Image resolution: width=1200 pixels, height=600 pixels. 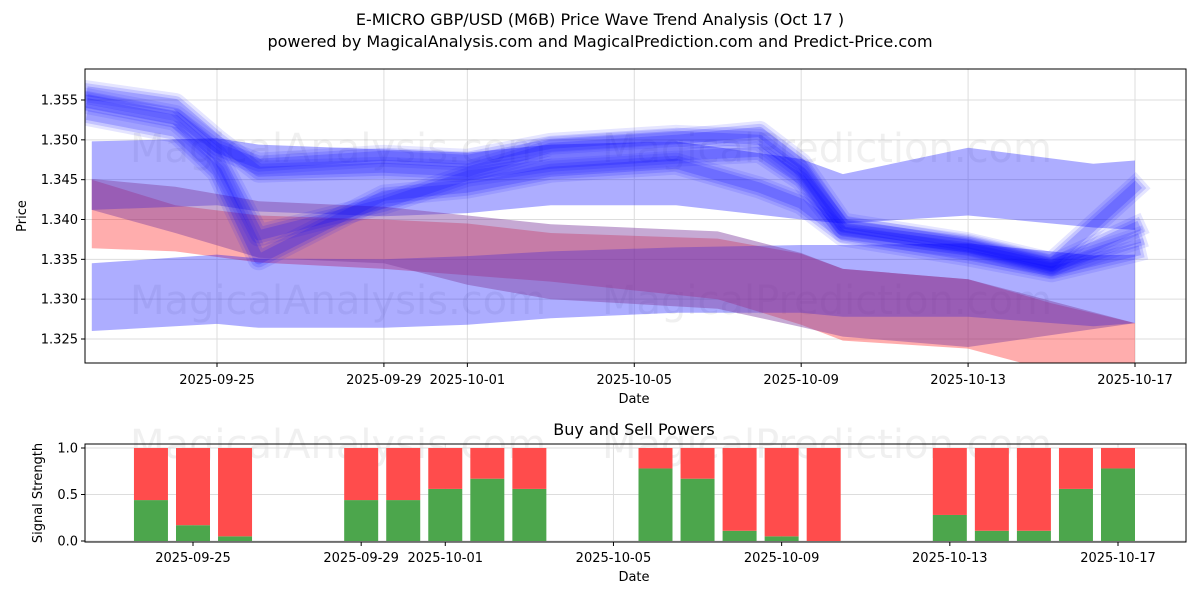 I want to click on main-y-axis-label: Price, so click(x=22, y=216).